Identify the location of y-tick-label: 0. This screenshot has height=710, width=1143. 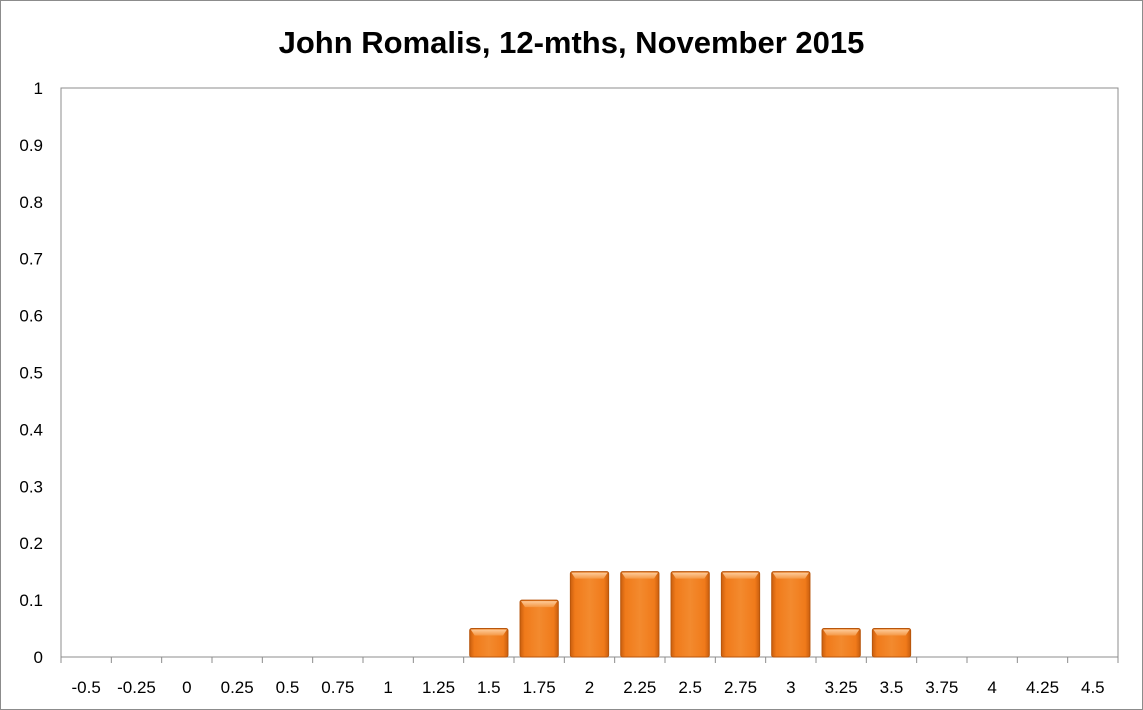
(38, 657).